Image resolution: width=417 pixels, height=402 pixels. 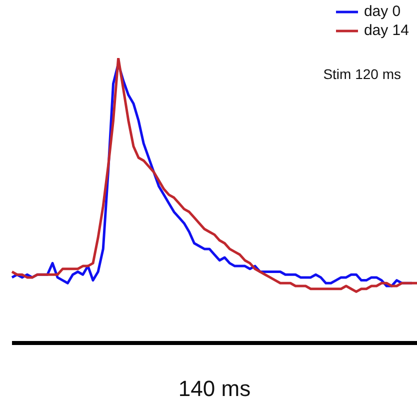 I want to click on annotation: Stim 120 ms, so click(x=362, y=74).